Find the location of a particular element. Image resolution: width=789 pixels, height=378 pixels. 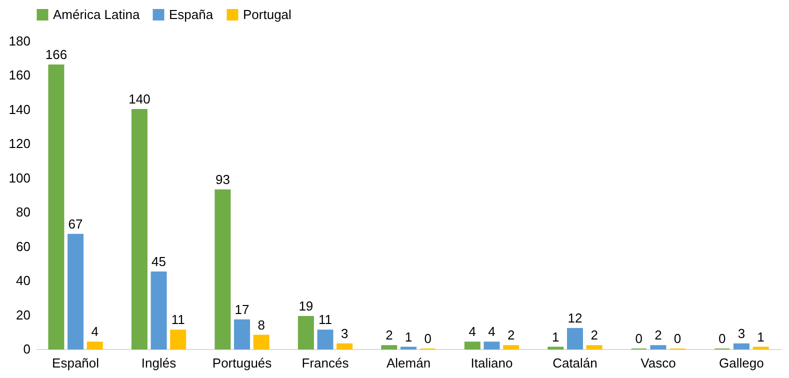

x-tick-label: Italiano is located at coordinates (491, 363).